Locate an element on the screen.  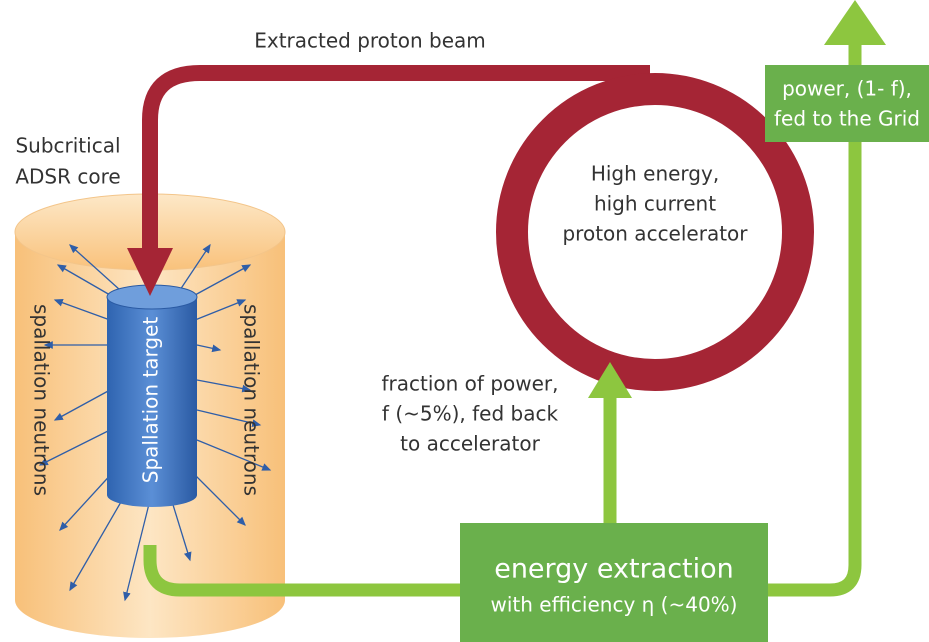
extraction-box is located at coordinates (614, 582).